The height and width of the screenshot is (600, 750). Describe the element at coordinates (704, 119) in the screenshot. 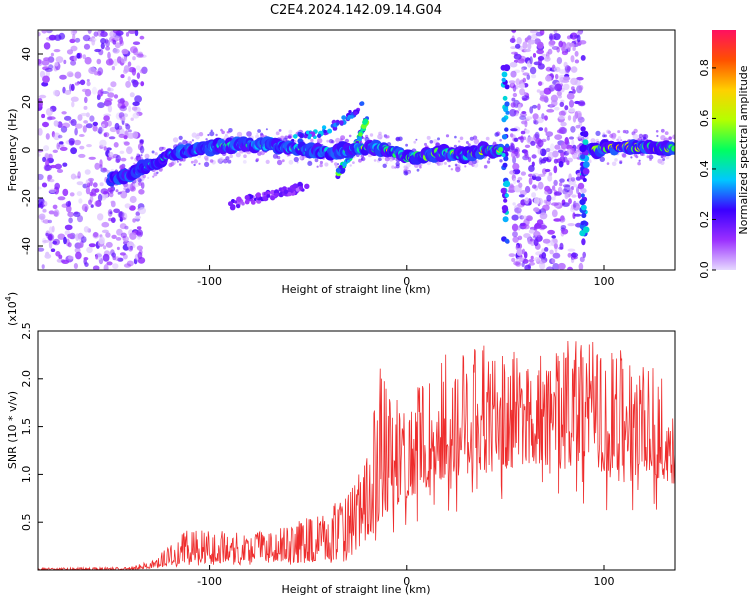

I see `colorbar-tick-label: 0.6` at that location.